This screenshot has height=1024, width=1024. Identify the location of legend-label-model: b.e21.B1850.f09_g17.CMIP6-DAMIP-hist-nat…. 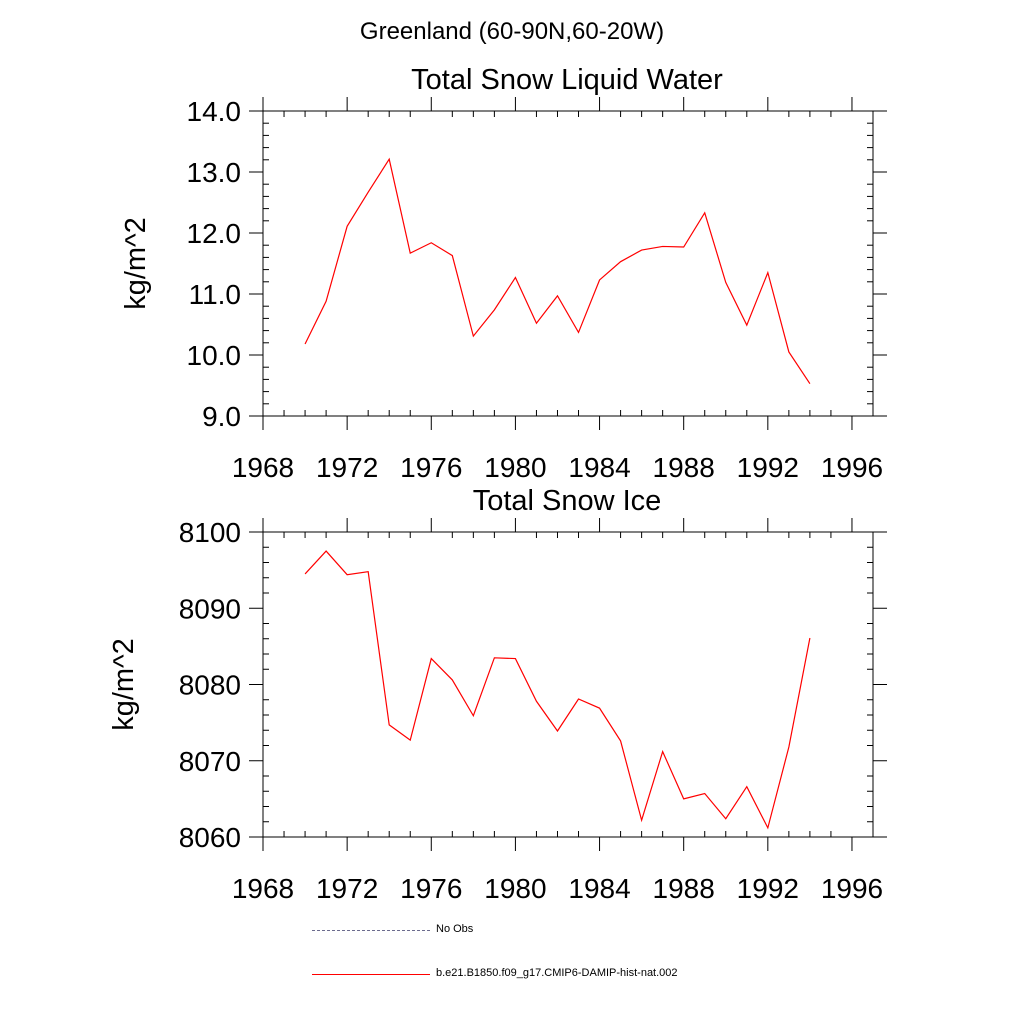
(557, 973).